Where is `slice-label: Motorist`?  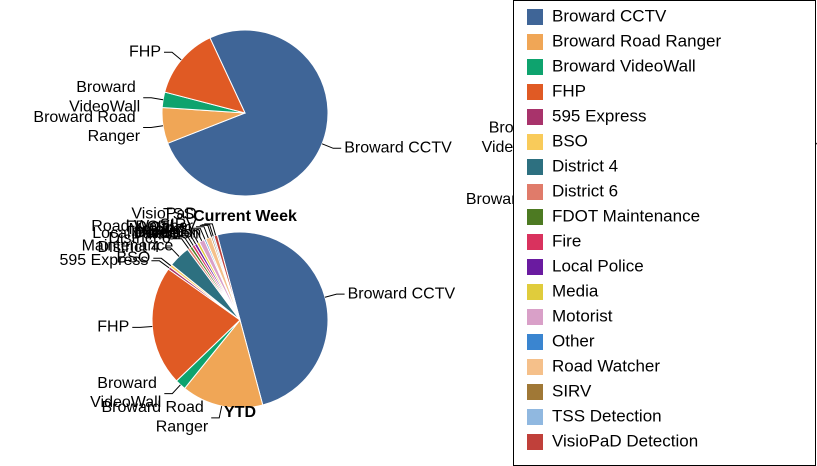 slice-label: Motorist is located at coordinates (157, 229).